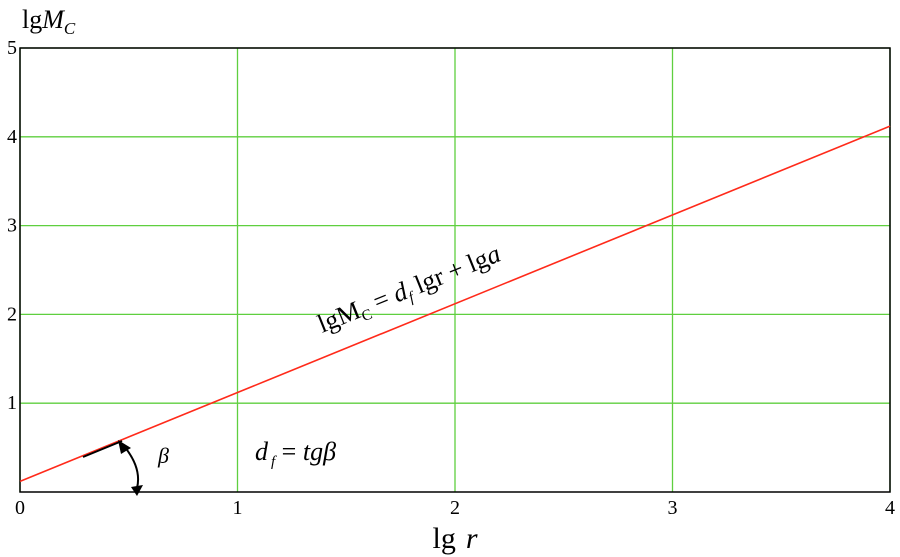 The height and width of the screenshot is (557, 900). What do you see at coordinates (12, 48) in the screenshot?
I see `y-tick-label: 5` at bounding box center [12, 48].